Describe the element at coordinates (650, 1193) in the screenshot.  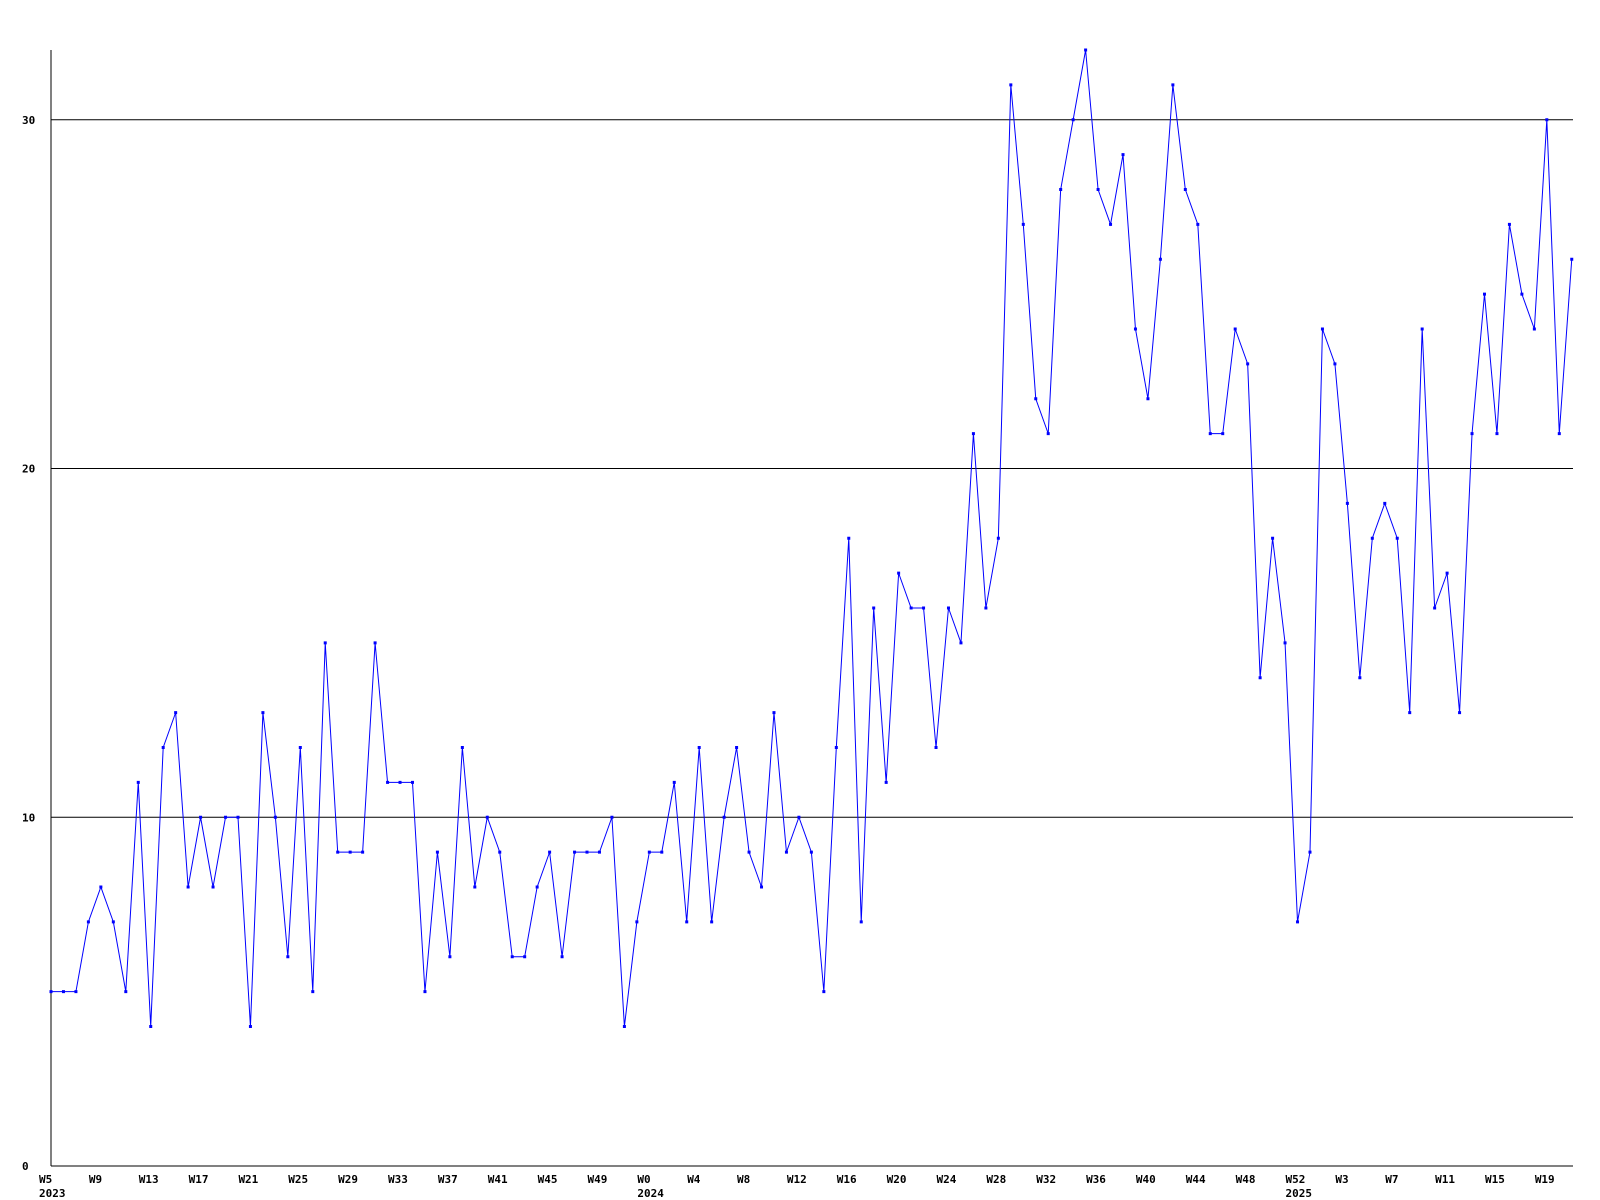
I see `x-year-label: 2024` at that location.